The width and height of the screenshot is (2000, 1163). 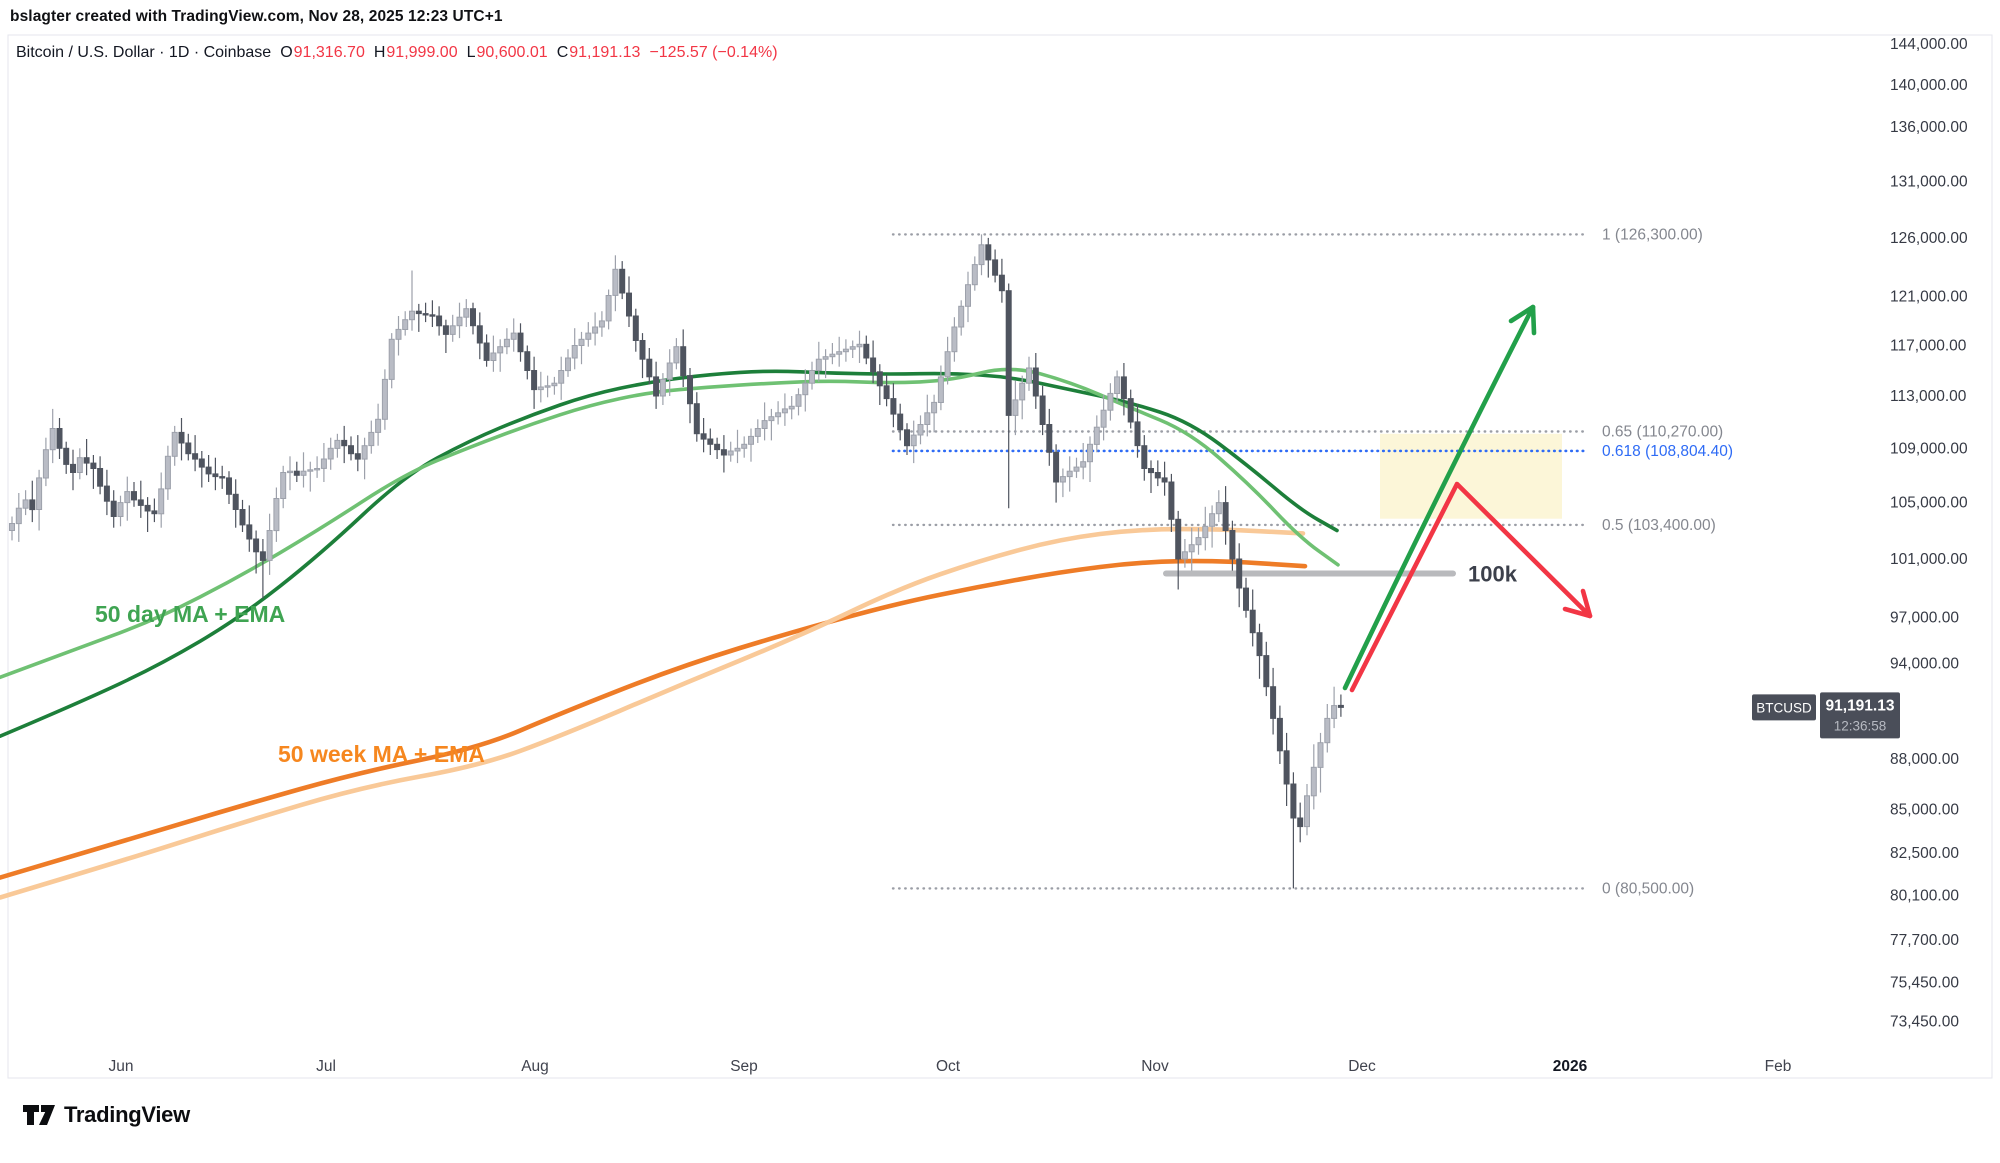 What do you see at coordinates (144, 52) in the screenshot?
I see `symbol-title: Bitcoin / U.S. Dollar · 1D · Coinbase` at bounding box center [144, 52].